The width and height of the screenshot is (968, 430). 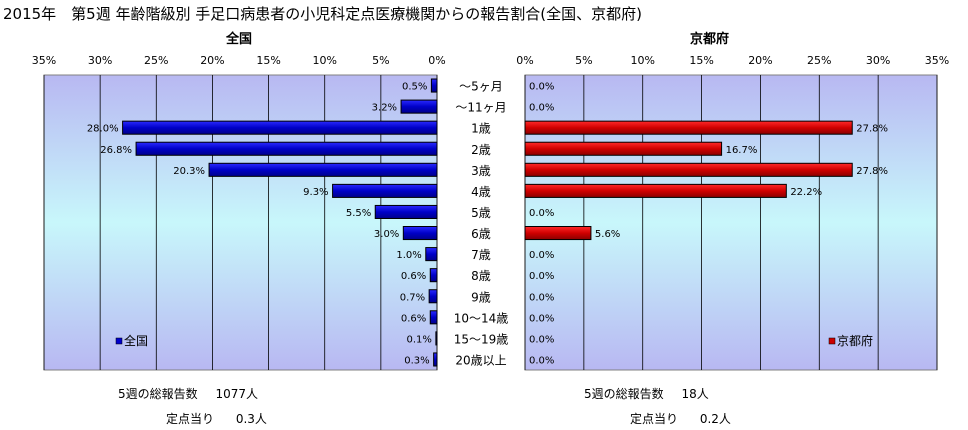 What do you see at coordinates (103, 129) in the screenshot?
I see `left-data-label: 28.0%` at bounding box center [103, 129].